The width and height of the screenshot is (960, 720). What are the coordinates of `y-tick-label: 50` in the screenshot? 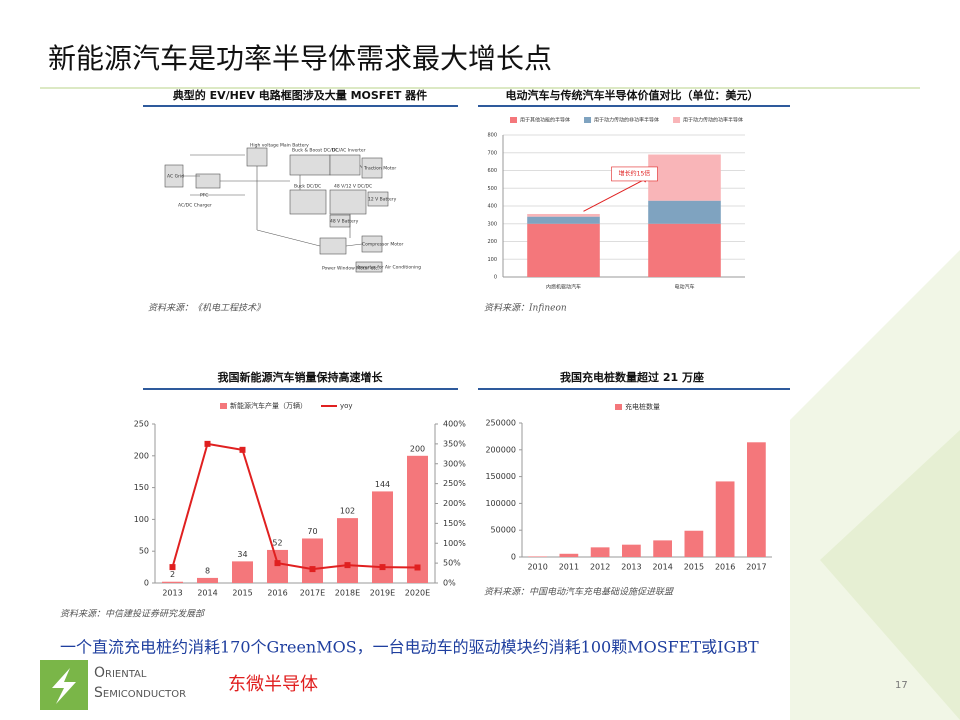 It's located at (144, 551).